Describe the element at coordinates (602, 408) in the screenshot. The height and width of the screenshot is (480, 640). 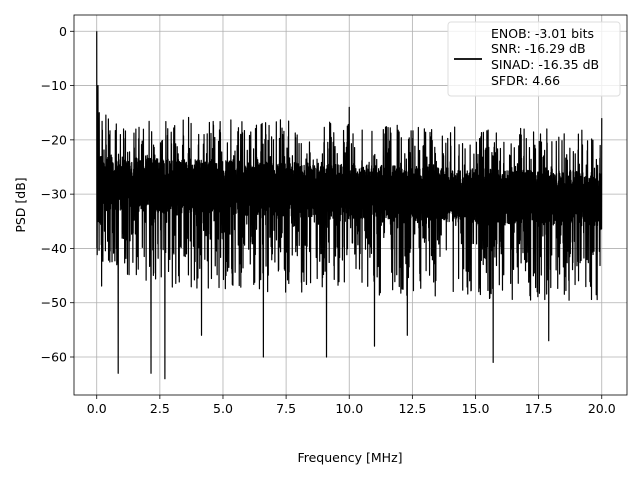
I see `x-tick-label: 20.0` at that location.